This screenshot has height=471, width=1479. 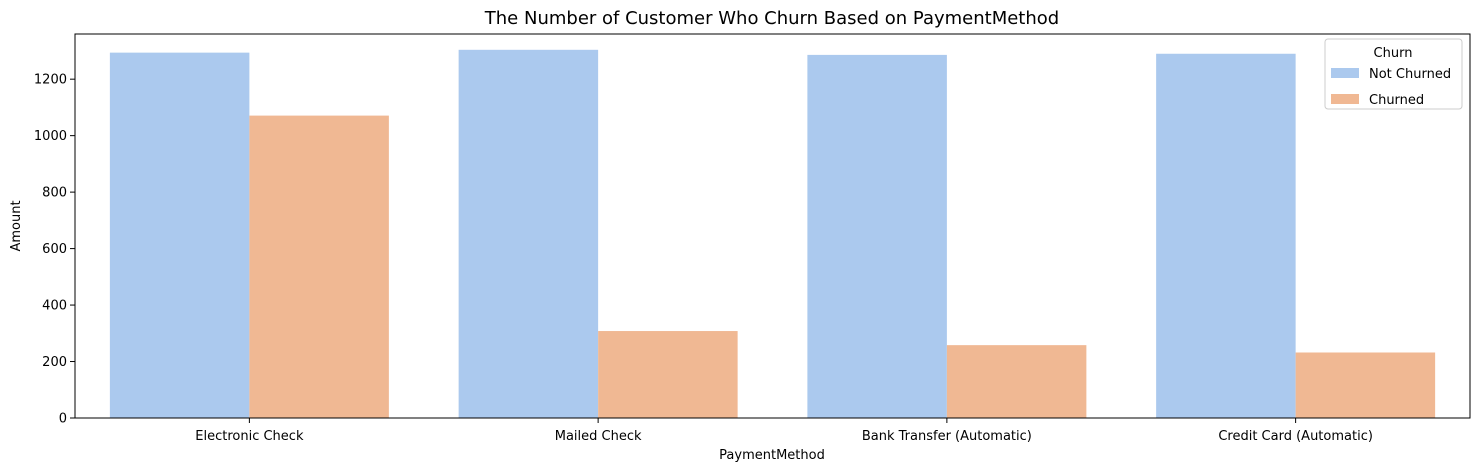 What do you see at coordinates (54, 362) in the screenshot?
I see `y-tick-label: 200` at bounding box center [54, 362].